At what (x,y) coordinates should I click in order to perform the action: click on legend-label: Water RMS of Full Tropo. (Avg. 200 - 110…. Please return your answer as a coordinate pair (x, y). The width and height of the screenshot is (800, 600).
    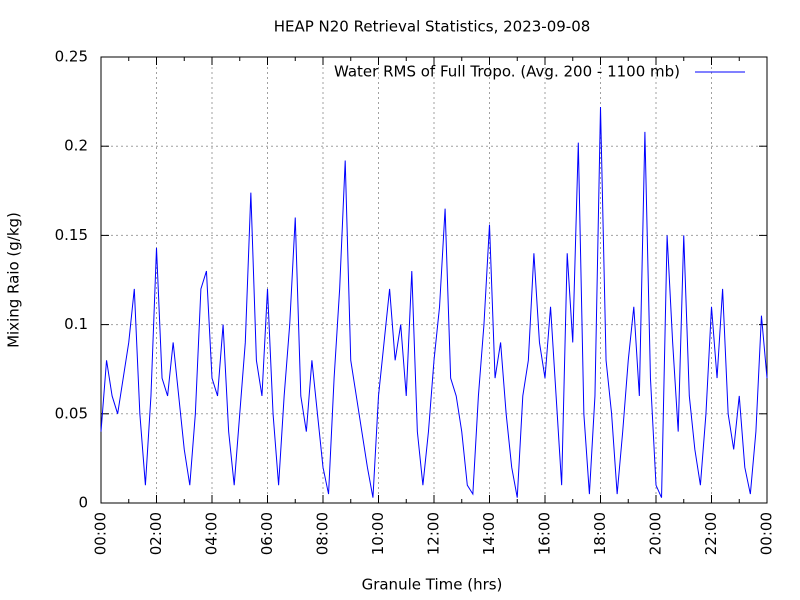
    Looking at the image, I should click on (507, 72).